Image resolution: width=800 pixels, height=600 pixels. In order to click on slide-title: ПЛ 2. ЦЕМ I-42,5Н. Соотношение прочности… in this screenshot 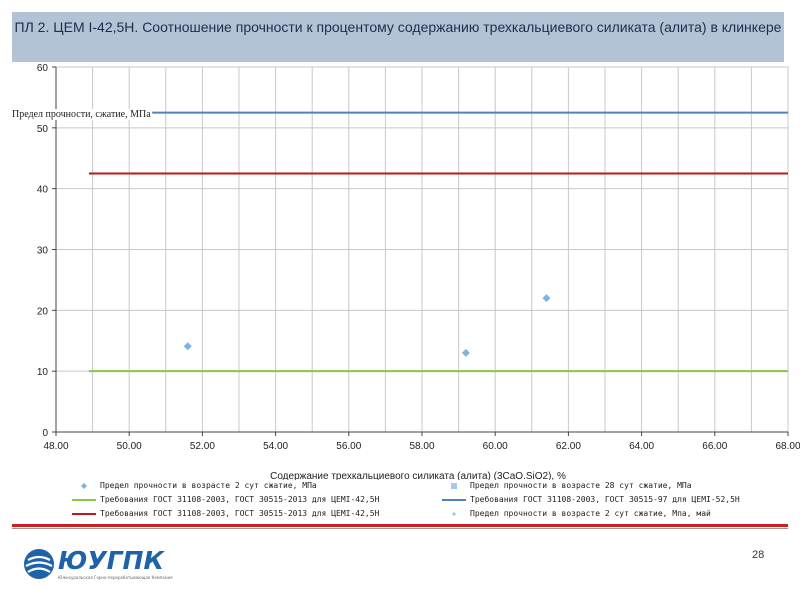, I will do `click(398, 27)`.